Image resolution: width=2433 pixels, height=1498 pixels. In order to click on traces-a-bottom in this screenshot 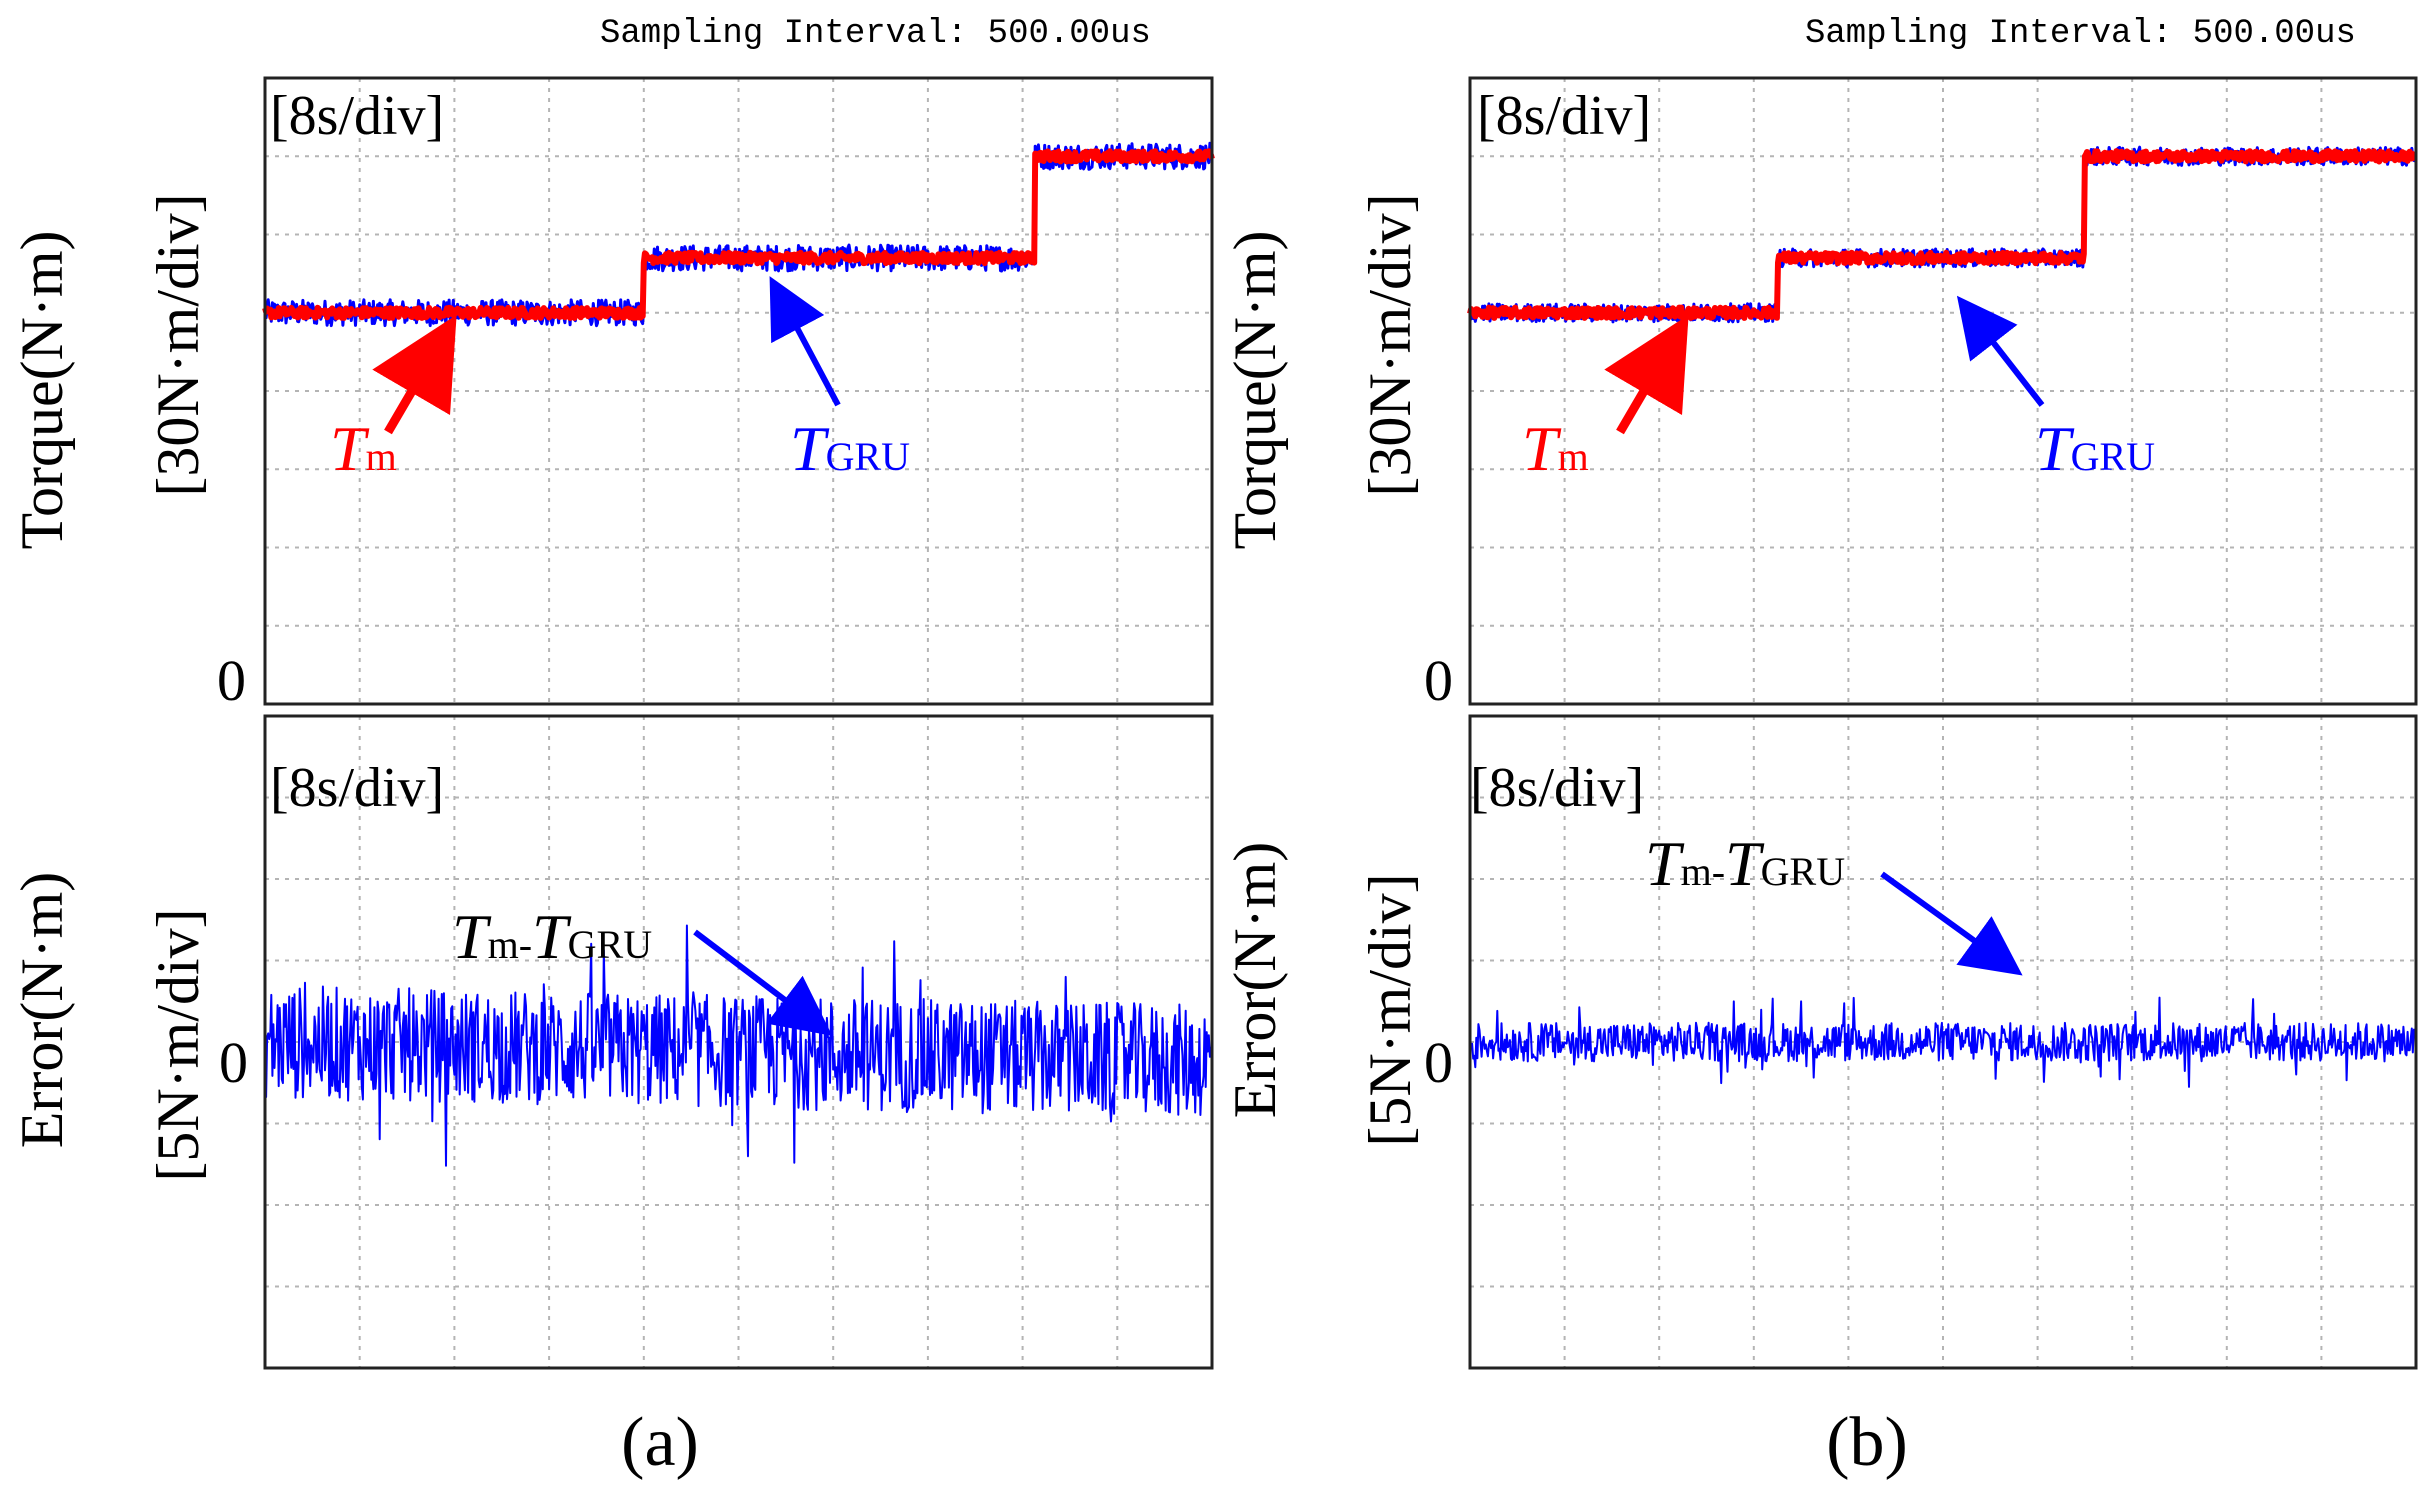, I will do `click(738, 1045)`.